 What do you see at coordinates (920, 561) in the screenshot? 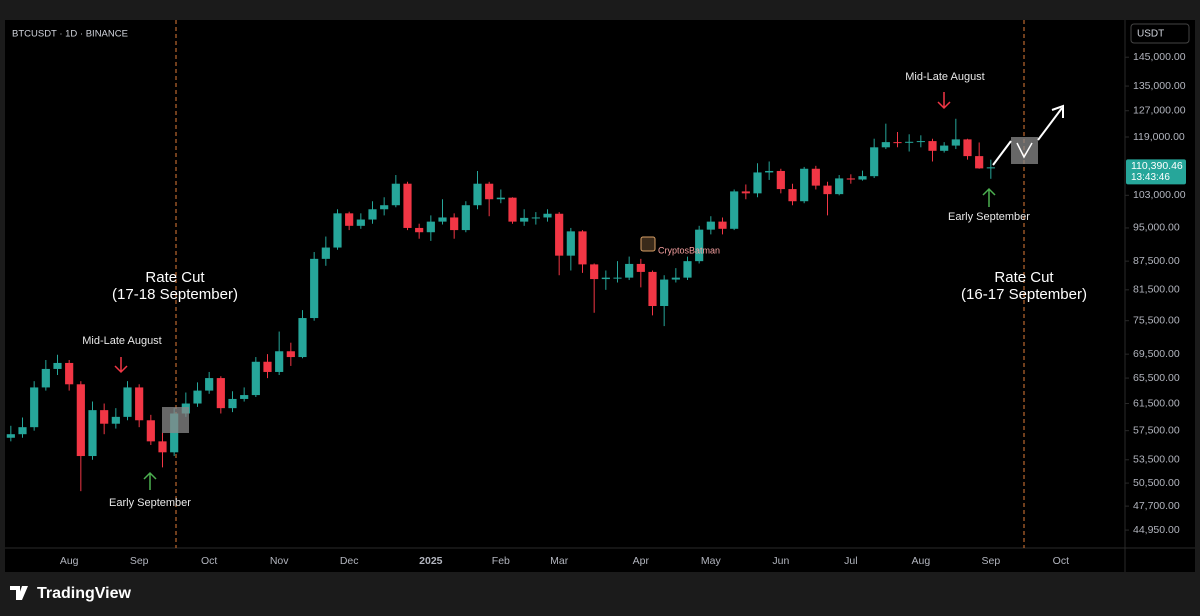
I see `x-tick-label: Aug` at bounding box center [920, 561].